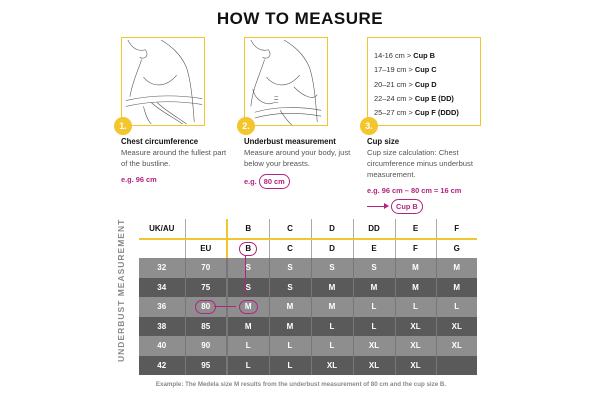 The height and width of the screenshot is (400, 600). What do you see at coordinates (308, 229) in the screenshot?
I see `uk-header-row: UK/AU B C D DD E F` at bounding box center [308, 229].